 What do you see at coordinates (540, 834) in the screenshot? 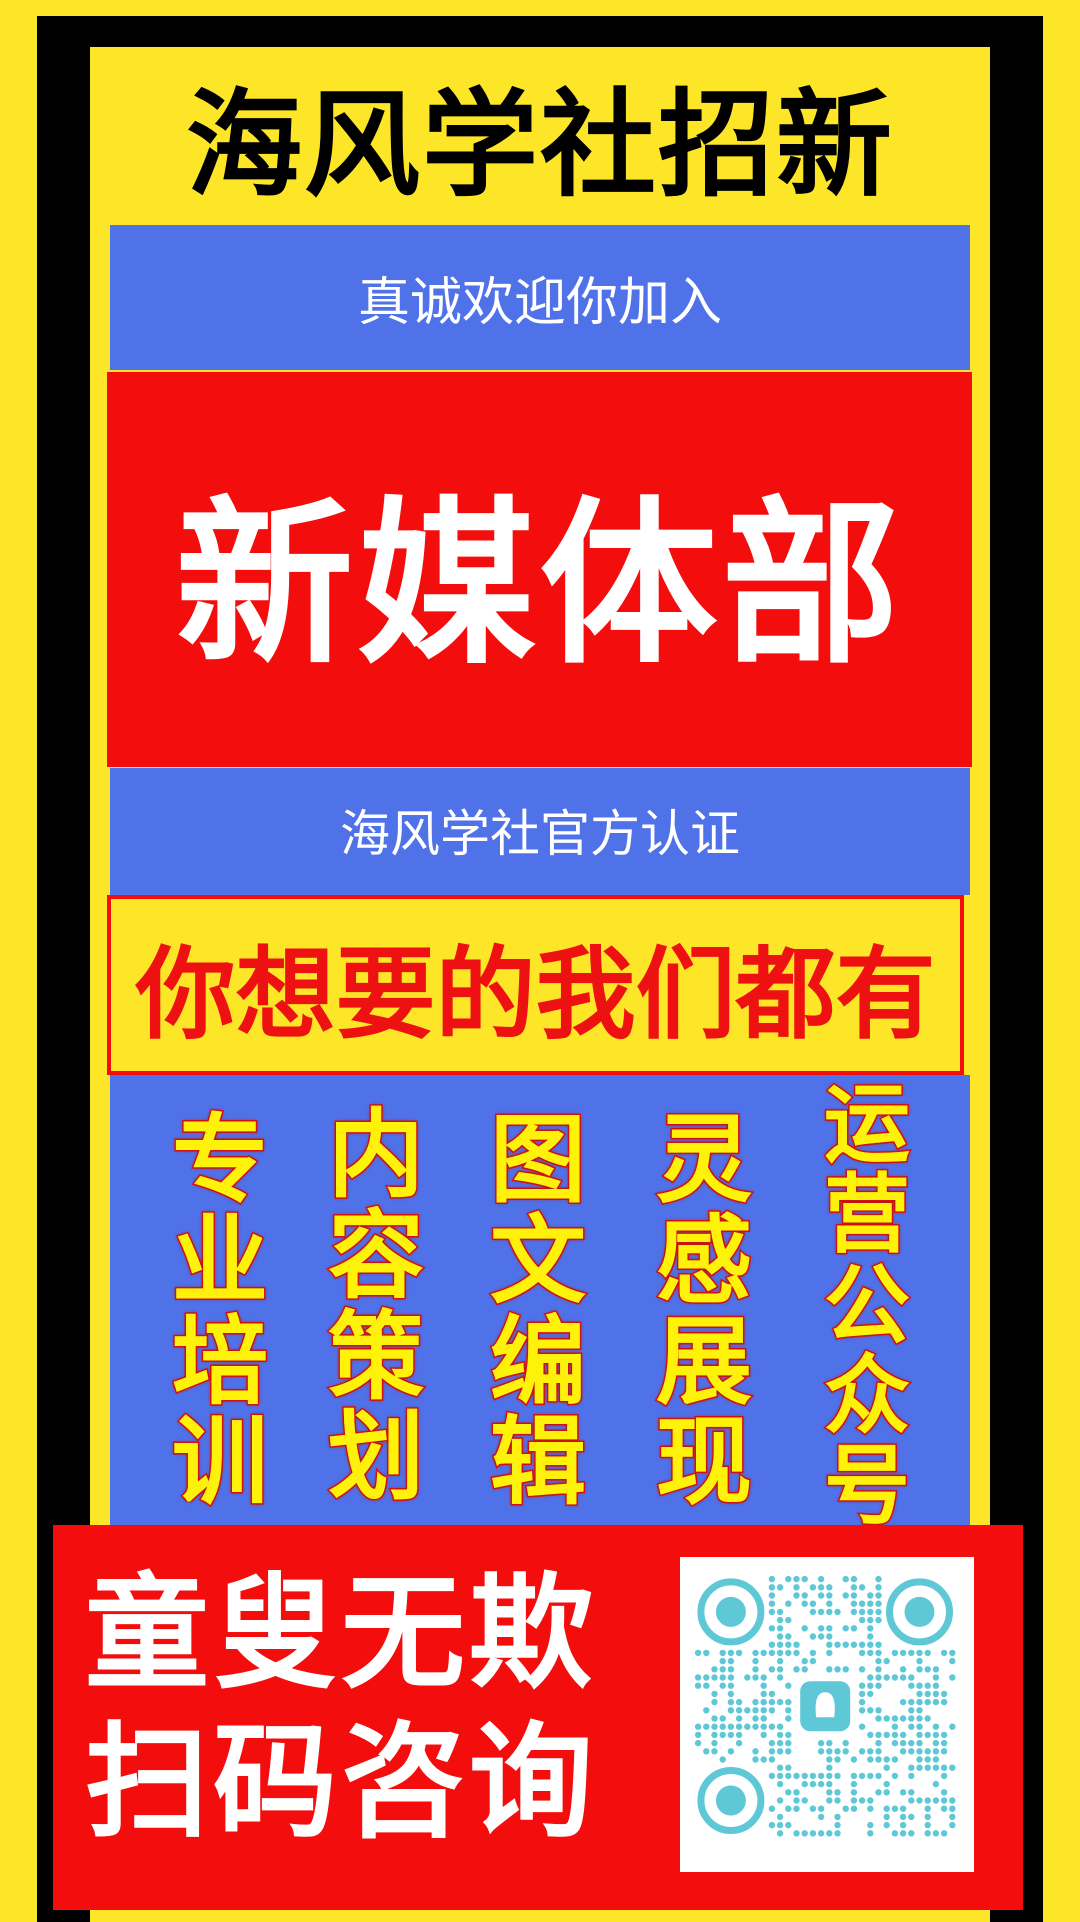
I see `certification-text: 海风学社官方认证` at bounding box center [540, 834].